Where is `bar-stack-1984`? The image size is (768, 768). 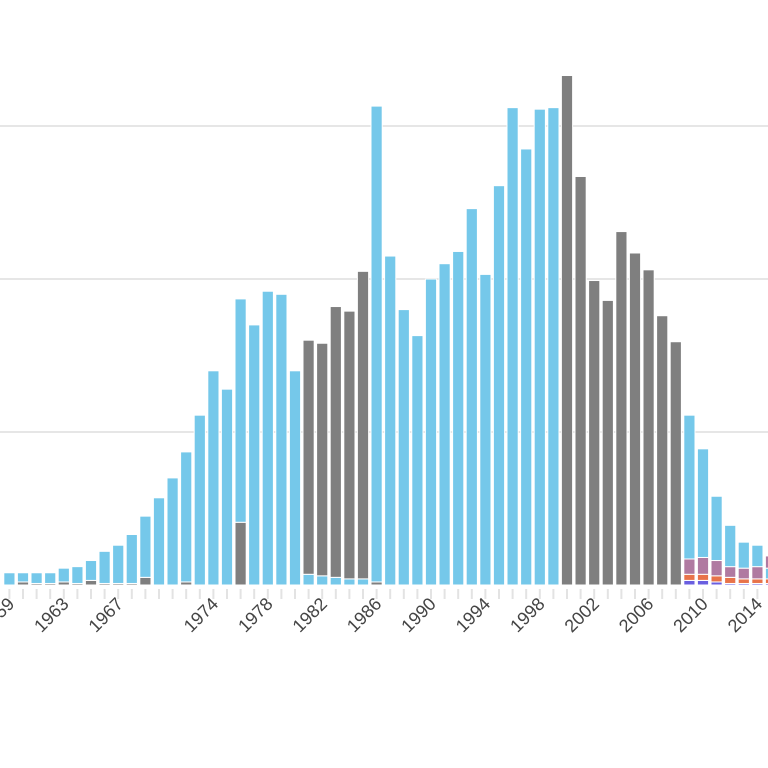
bar-stack-1984 is located at coordinates (349, 448).